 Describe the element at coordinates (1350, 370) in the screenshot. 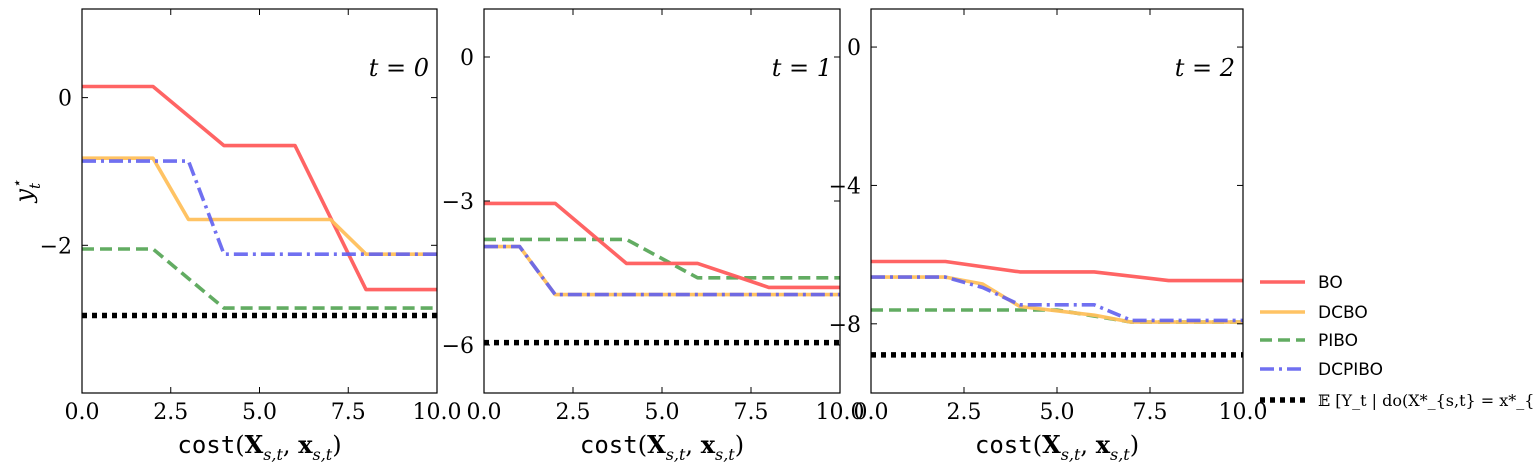

I see `legend-label: DCPIBO` at that location.